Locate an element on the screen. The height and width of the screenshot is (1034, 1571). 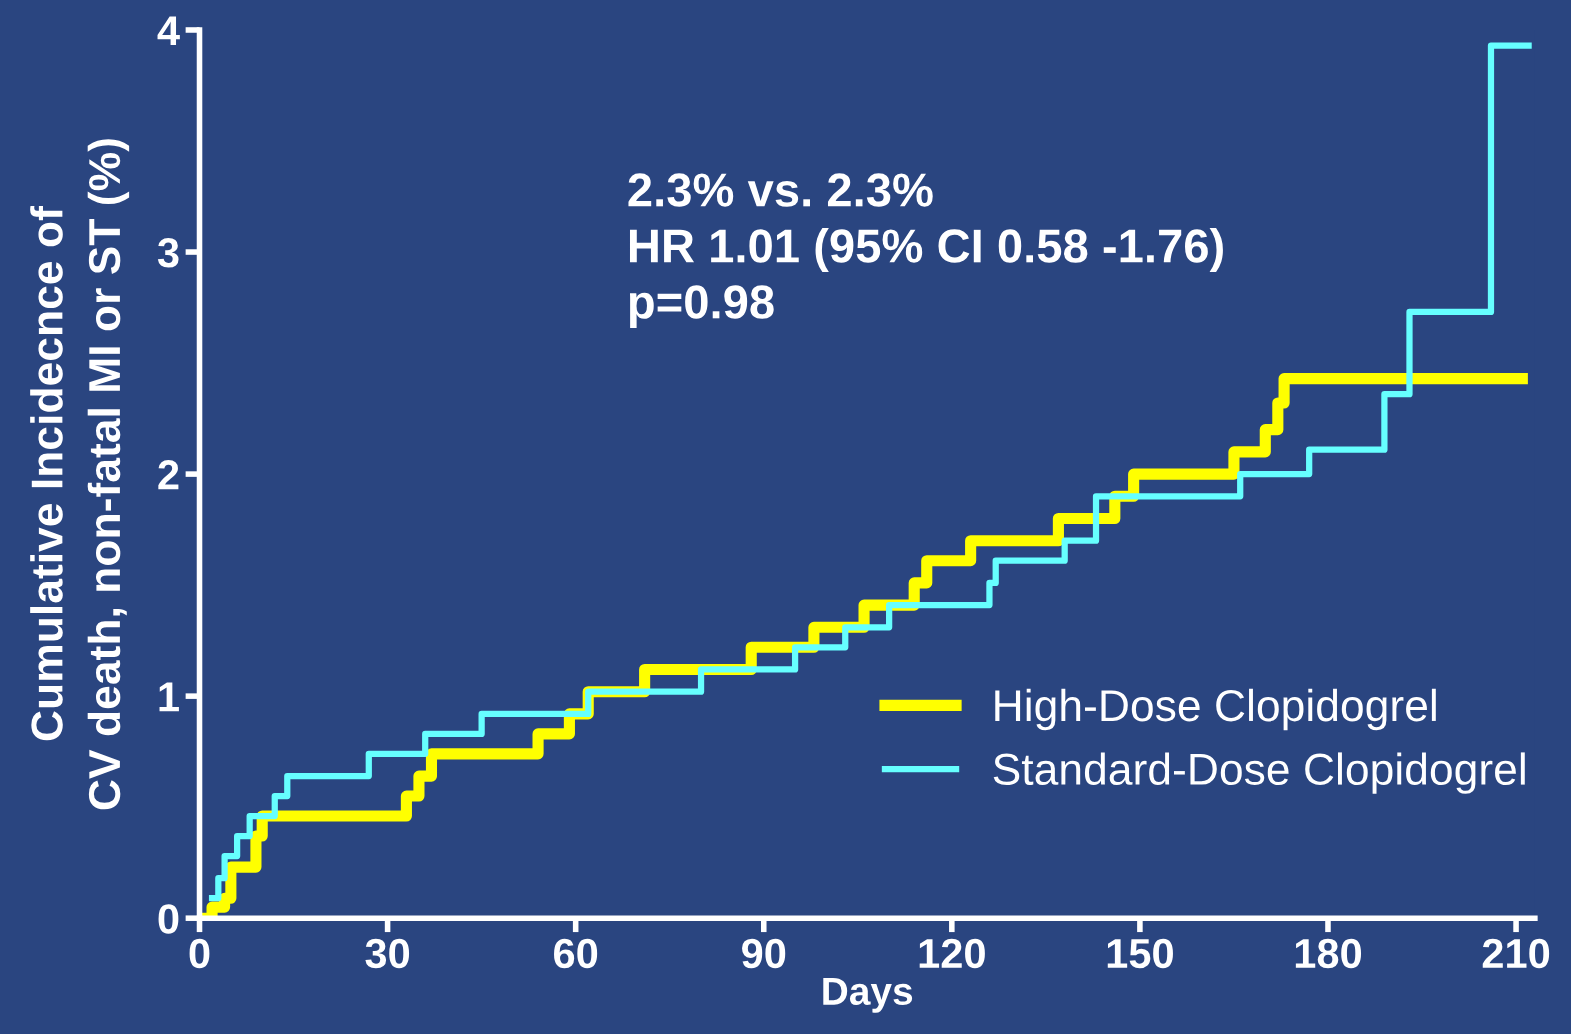
legend-label: Standard-Dose Clopidogrel is located at coordinates (1259, 773).